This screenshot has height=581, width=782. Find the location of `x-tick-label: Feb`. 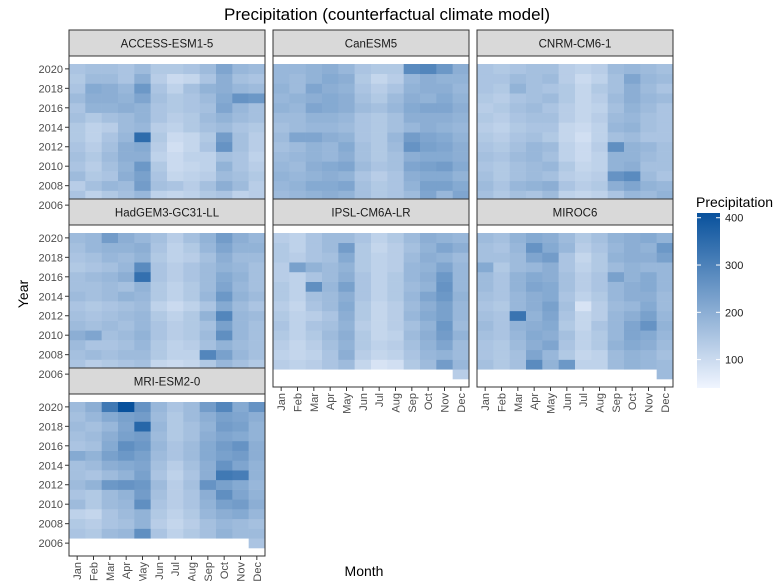

x-tick-label: Feb is located at coordinates (299, 402).